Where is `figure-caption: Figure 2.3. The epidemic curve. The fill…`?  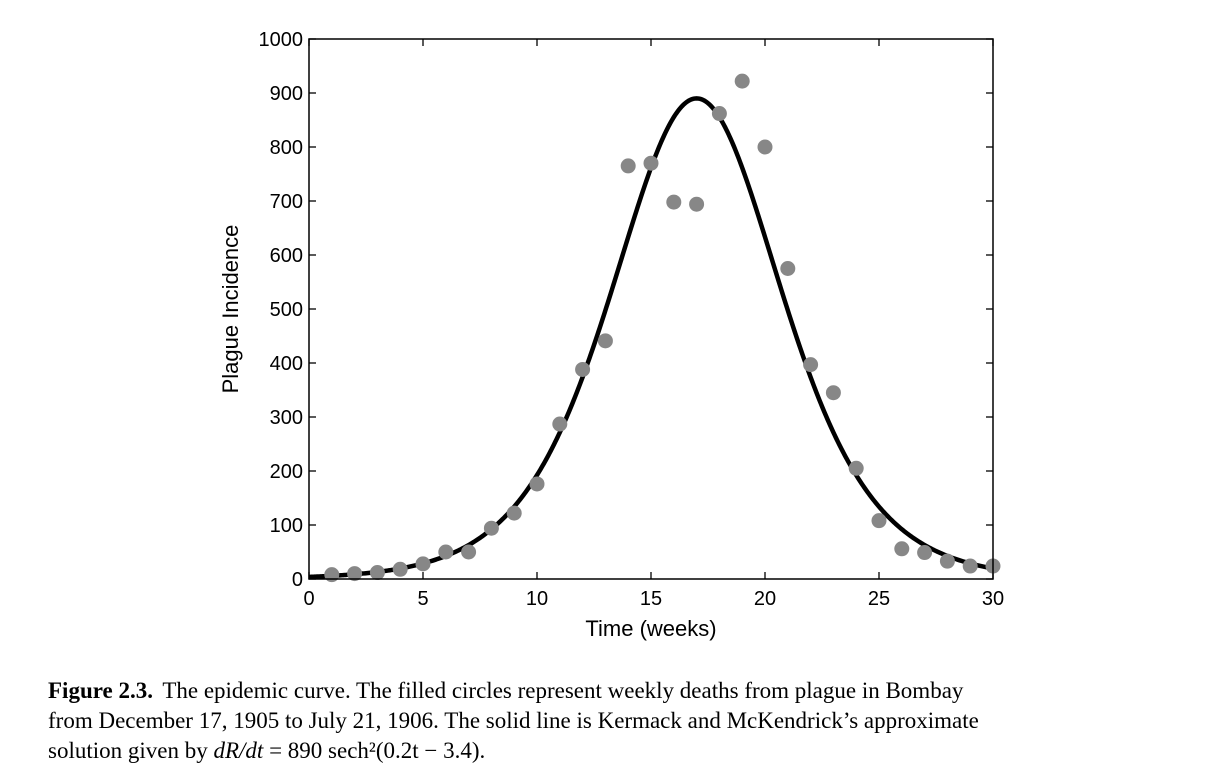
figure-caption: Figure 2.3. The epidemic curve. The fill… is located at coordinates (615, 721).